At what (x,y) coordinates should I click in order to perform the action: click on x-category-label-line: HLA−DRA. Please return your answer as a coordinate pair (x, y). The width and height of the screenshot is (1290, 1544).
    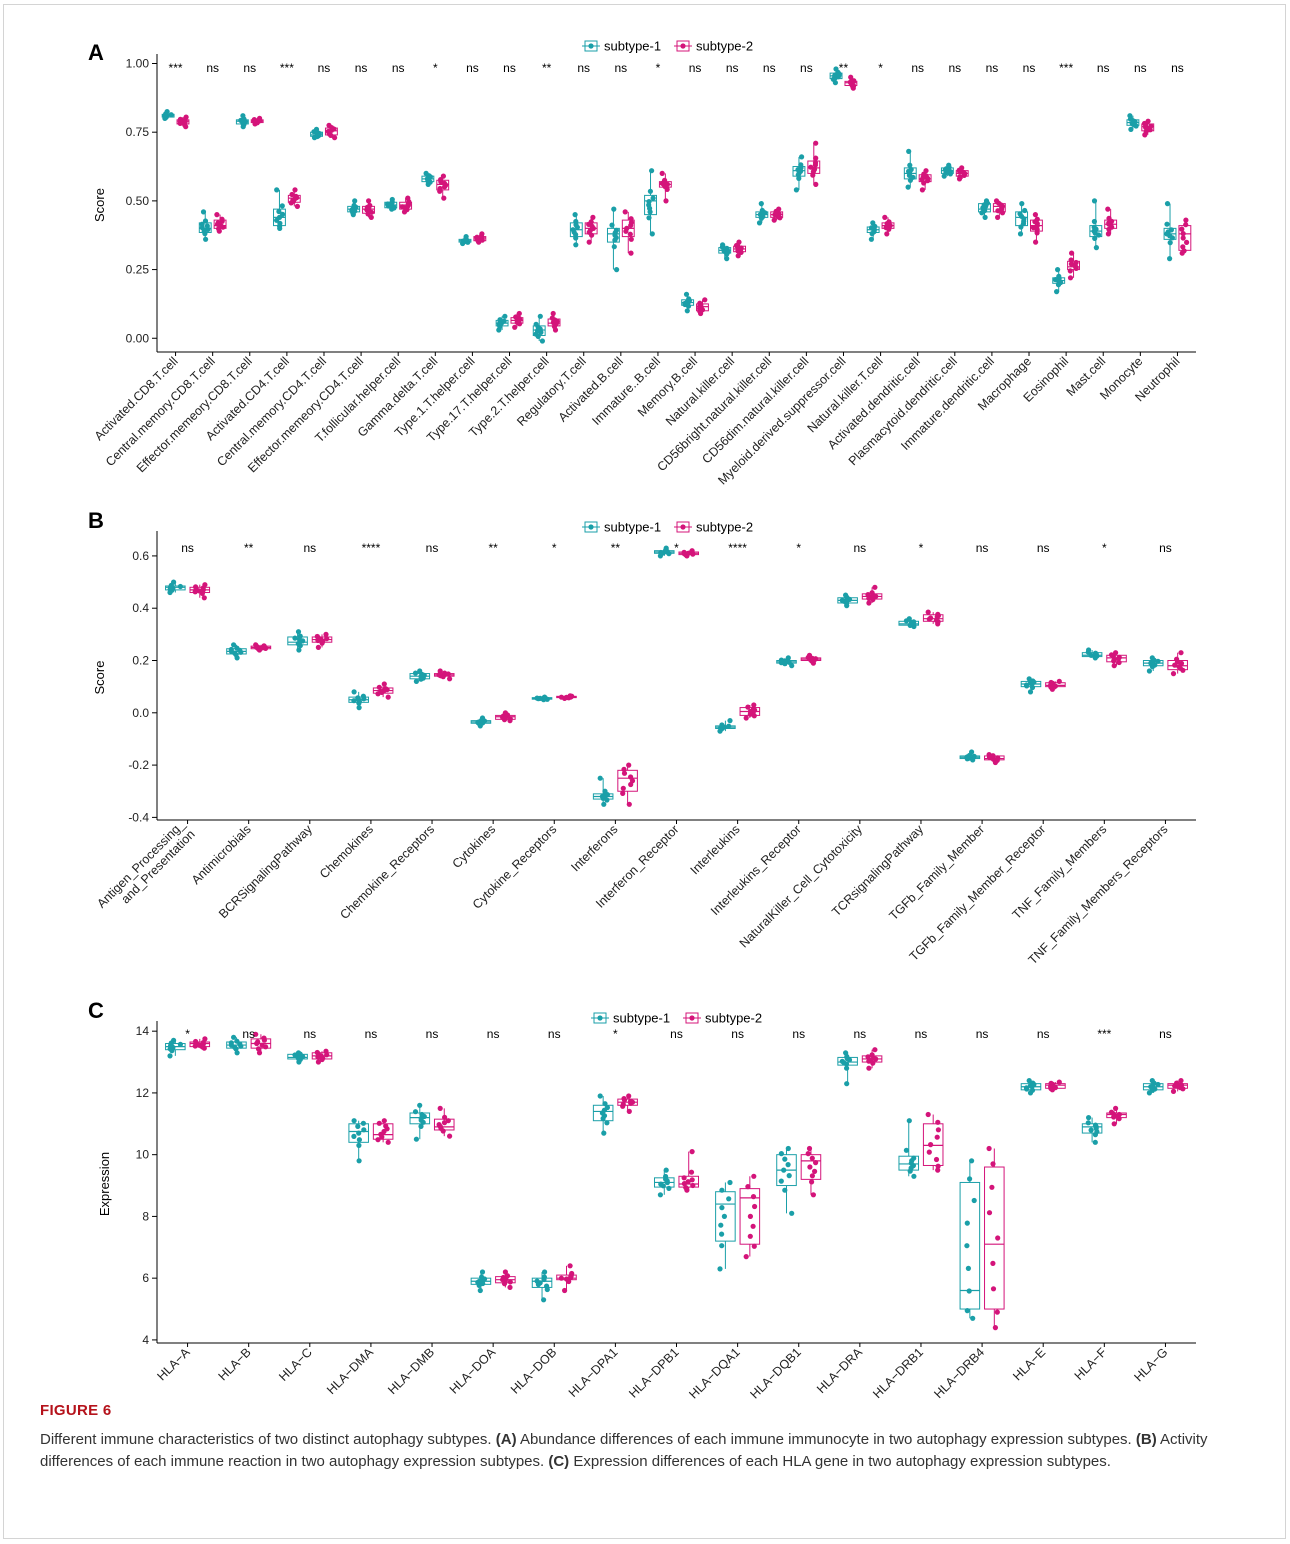
    Looking at the image, I should click on (839, 1370).